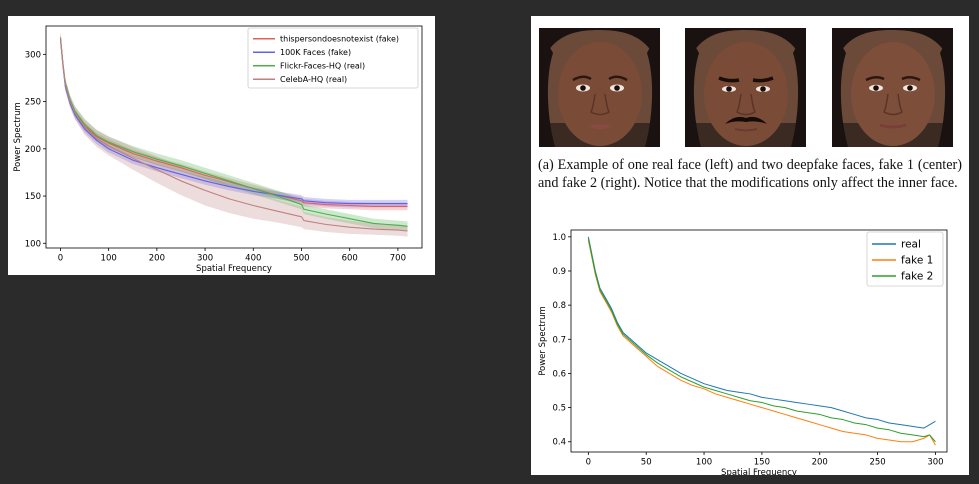  What do you see at coordinates (762, 463) in the screenshot?
I see `x-tick-label: 150` at bounding box center [762, 463].